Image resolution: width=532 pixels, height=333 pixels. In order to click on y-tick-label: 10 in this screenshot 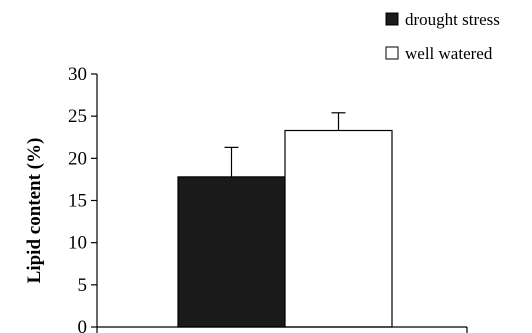, I will do `click(77, 243)`.